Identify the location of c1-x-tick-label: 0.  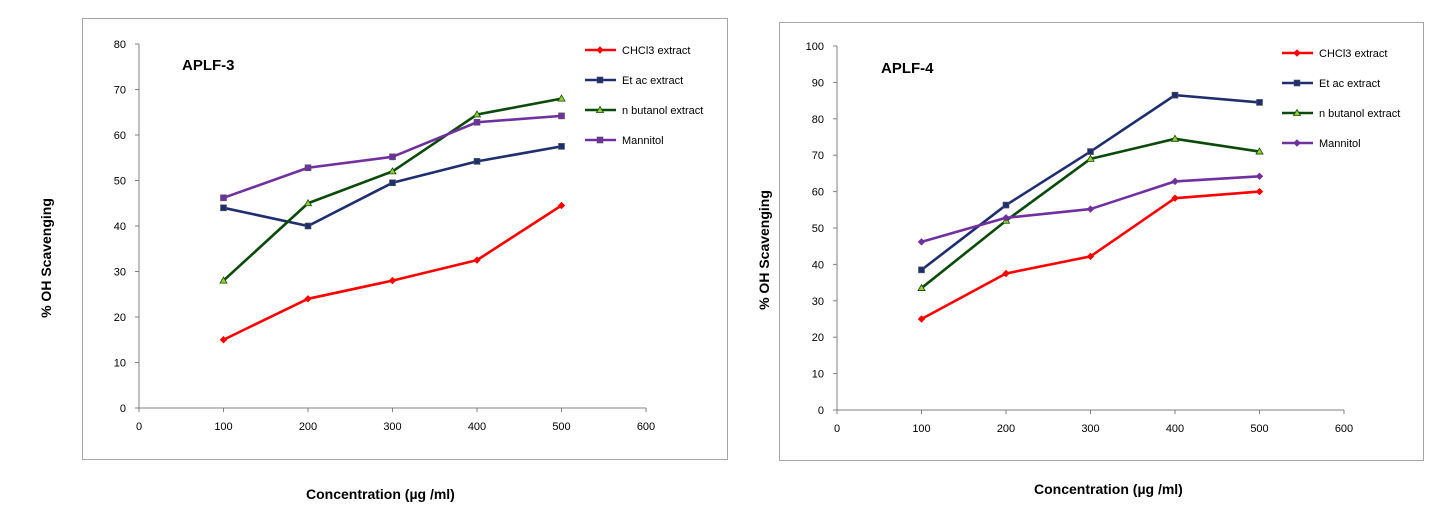
(139, 427).